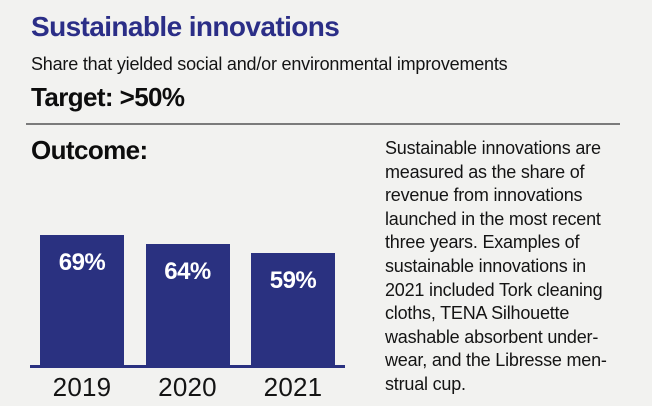  I want to click on description-line: launched in the most recent, so click(493, 218).